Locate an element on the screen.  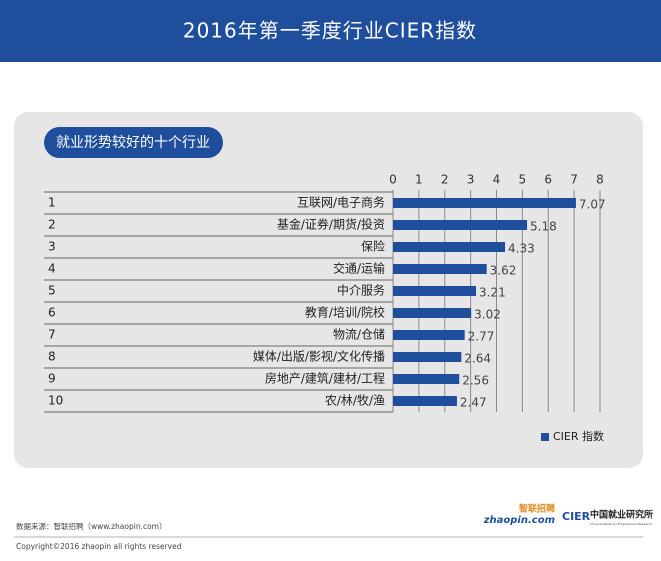
value-label: 2.56 is located at coordinates (475, 381).